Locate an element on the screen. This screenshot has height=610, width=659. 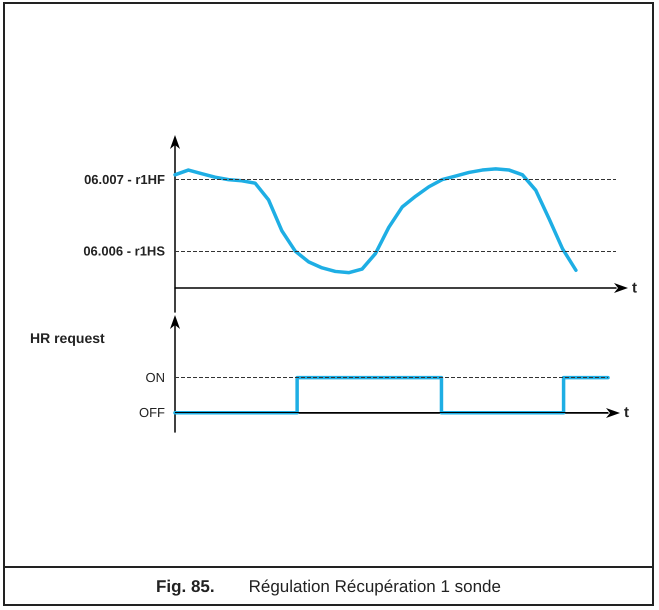
y-axis-title: HR request is located at coordinates (68, 338).